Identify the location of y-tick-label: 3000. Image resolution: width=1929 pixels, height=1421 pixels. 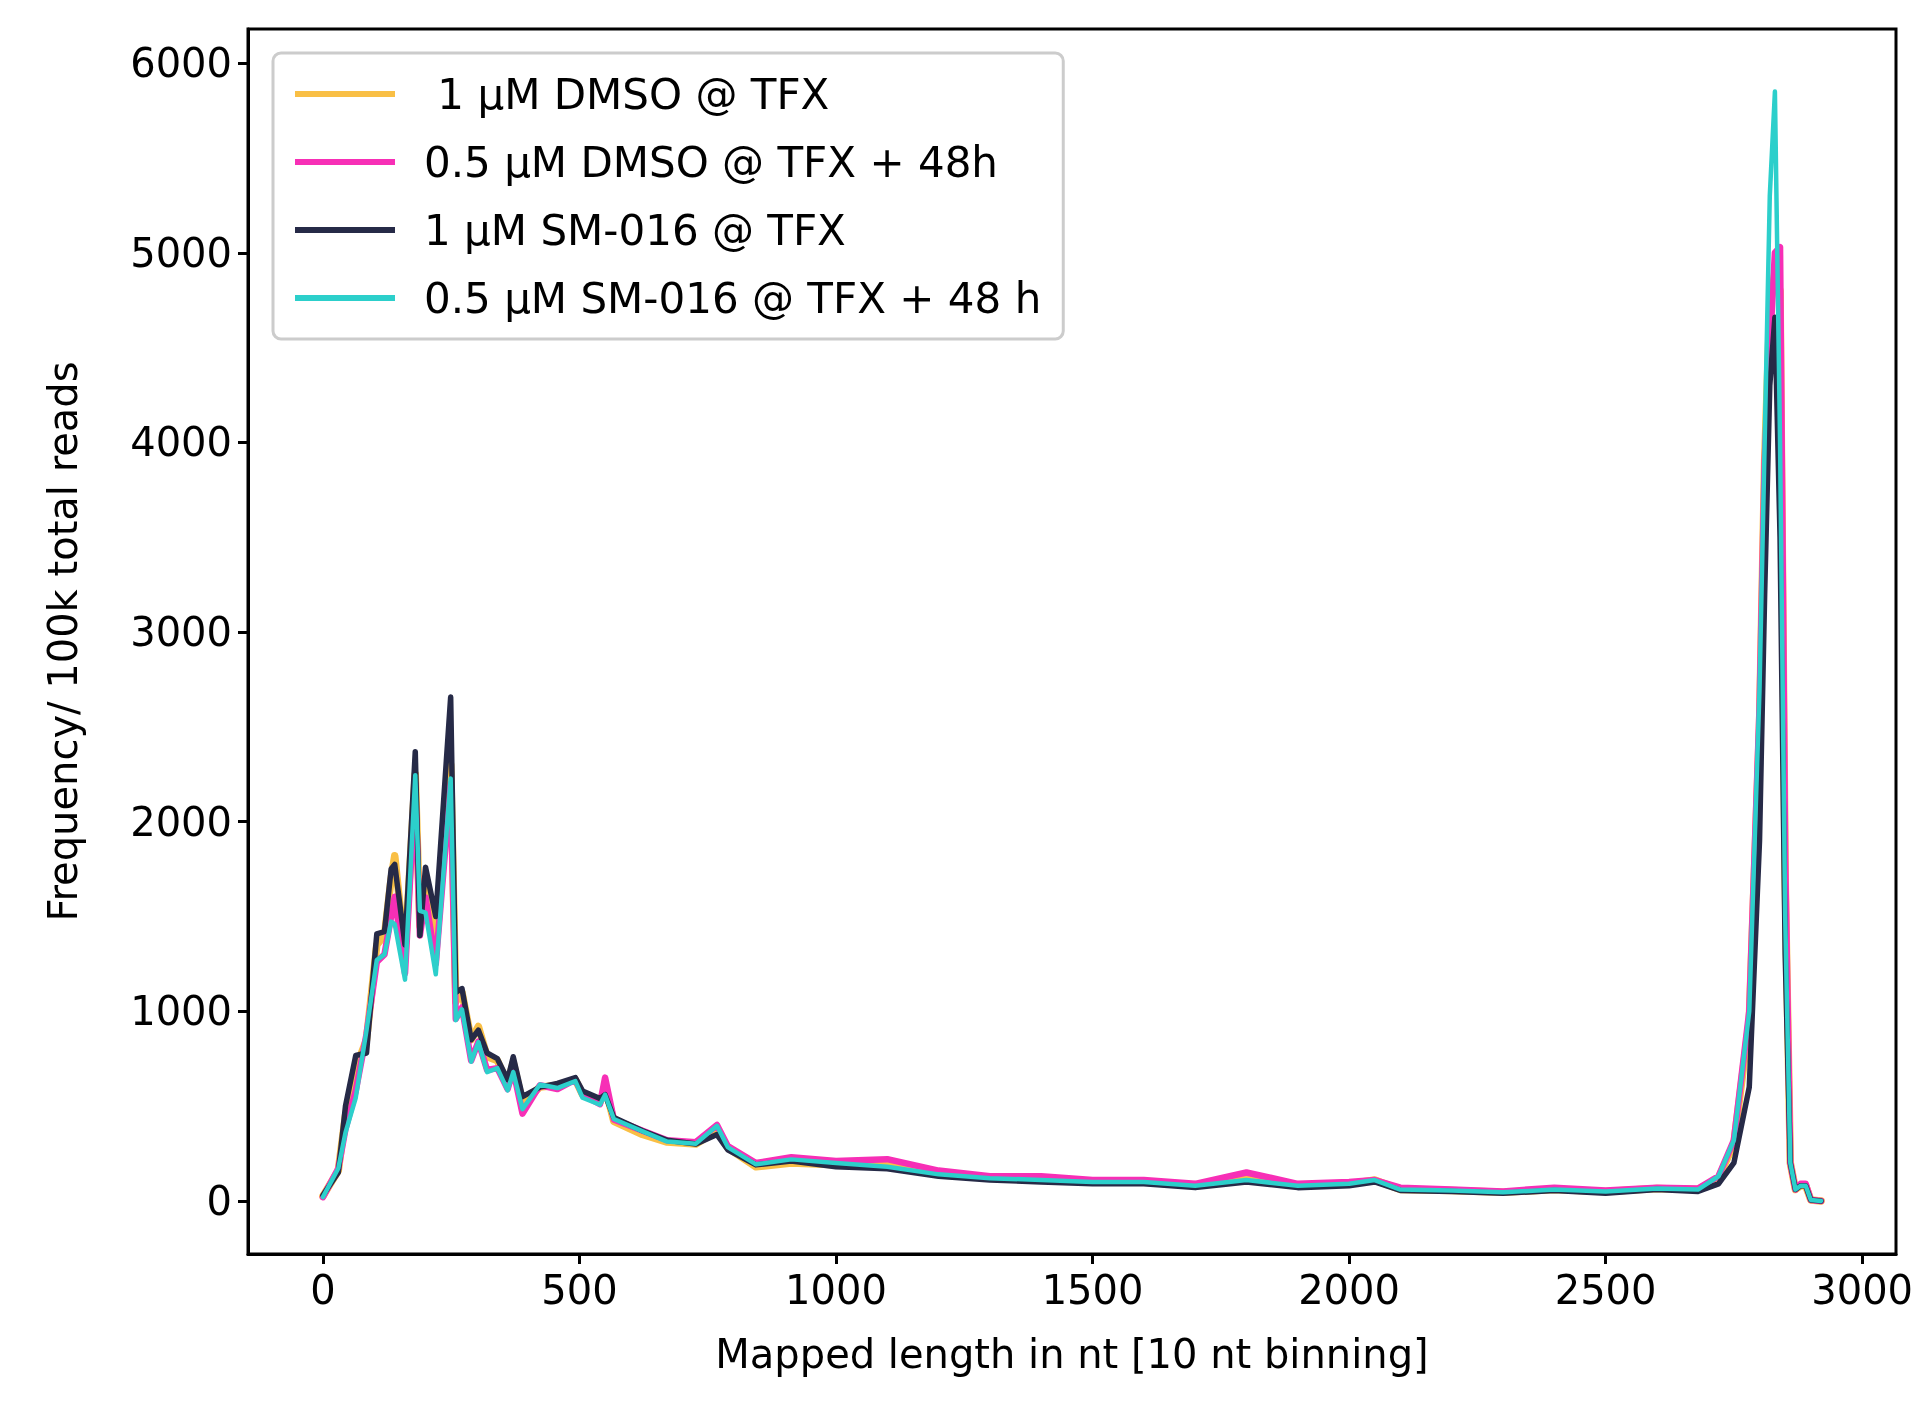
(181, 632).